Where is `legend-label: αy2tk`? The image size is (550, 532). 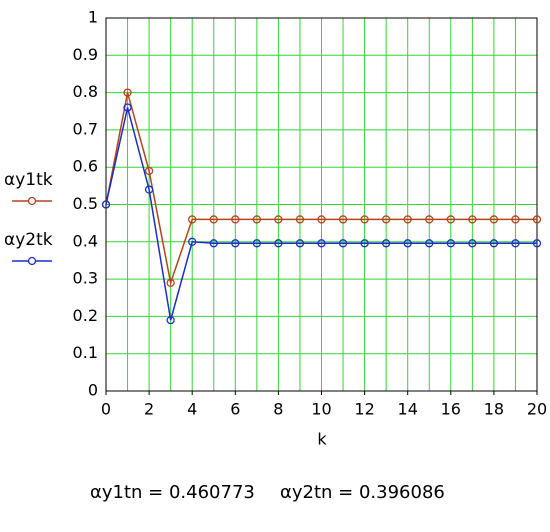
legend-label: αy2tk is located at coordinates (28, 240).